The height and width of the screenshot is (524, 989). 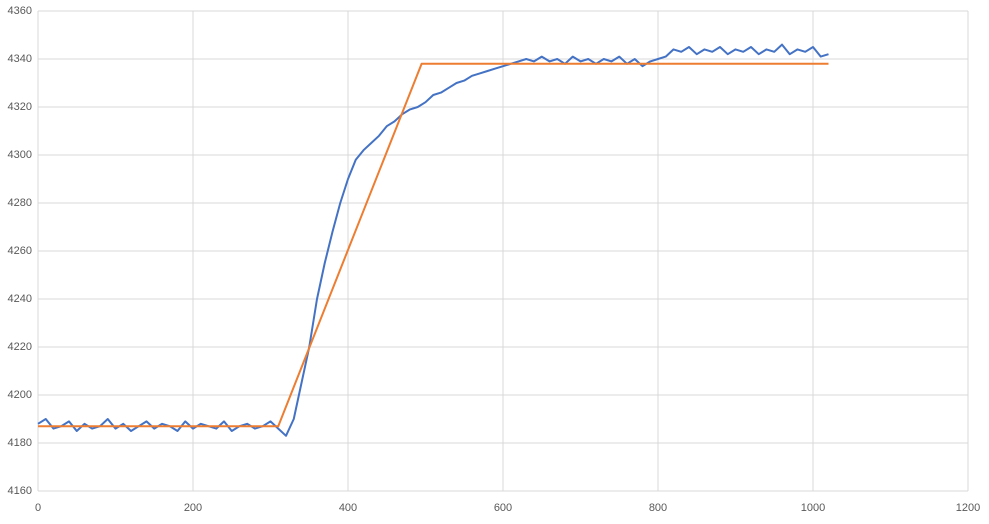 What do you see at coordinates (348, 508) in the screenshot?
I see `x-tick-label: 400` at bounding box center [348, 508].